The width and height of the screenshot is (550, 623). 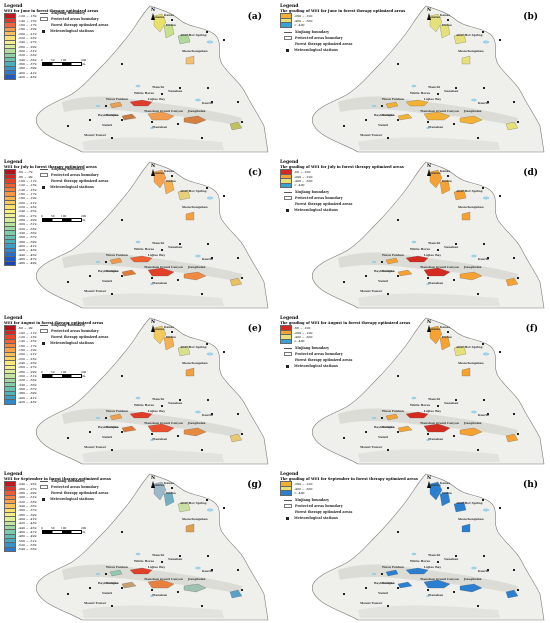 I want to click on place-label: Kanas, so click(x=445, y=15).